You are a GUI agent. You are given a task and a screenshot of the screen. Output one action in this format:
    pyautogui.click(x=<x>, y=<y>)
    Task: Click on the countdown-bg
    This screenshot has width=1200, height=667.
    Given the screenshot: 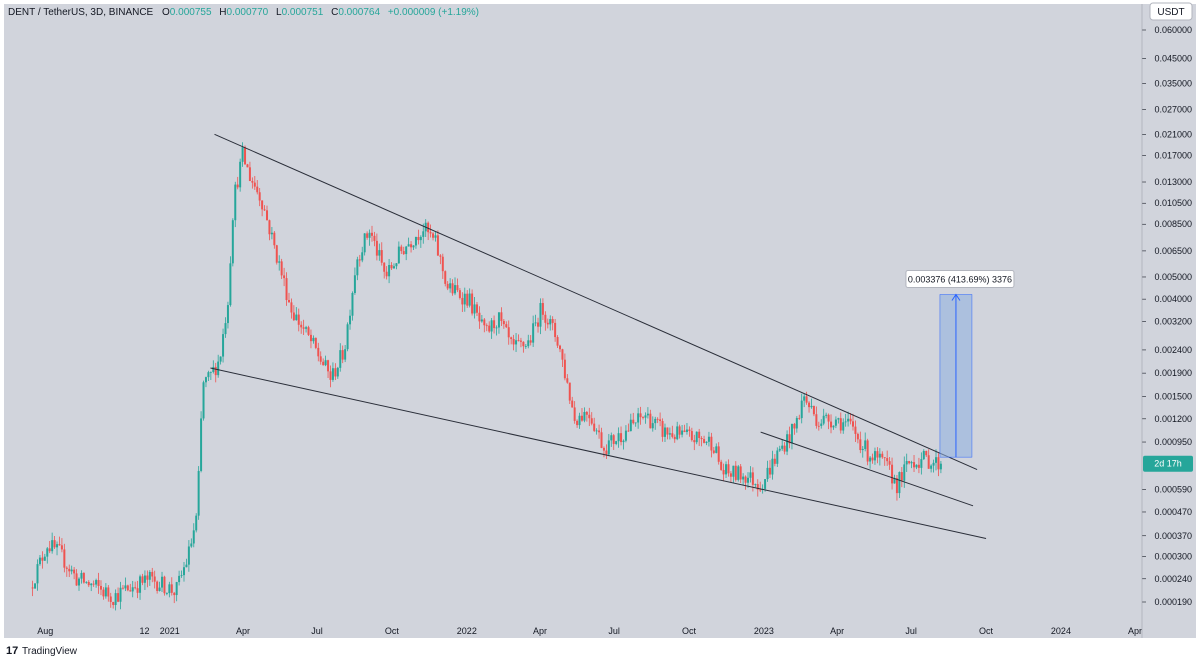 What is the action you would take?
    pyautogui.click(x=1168, y=463)
    